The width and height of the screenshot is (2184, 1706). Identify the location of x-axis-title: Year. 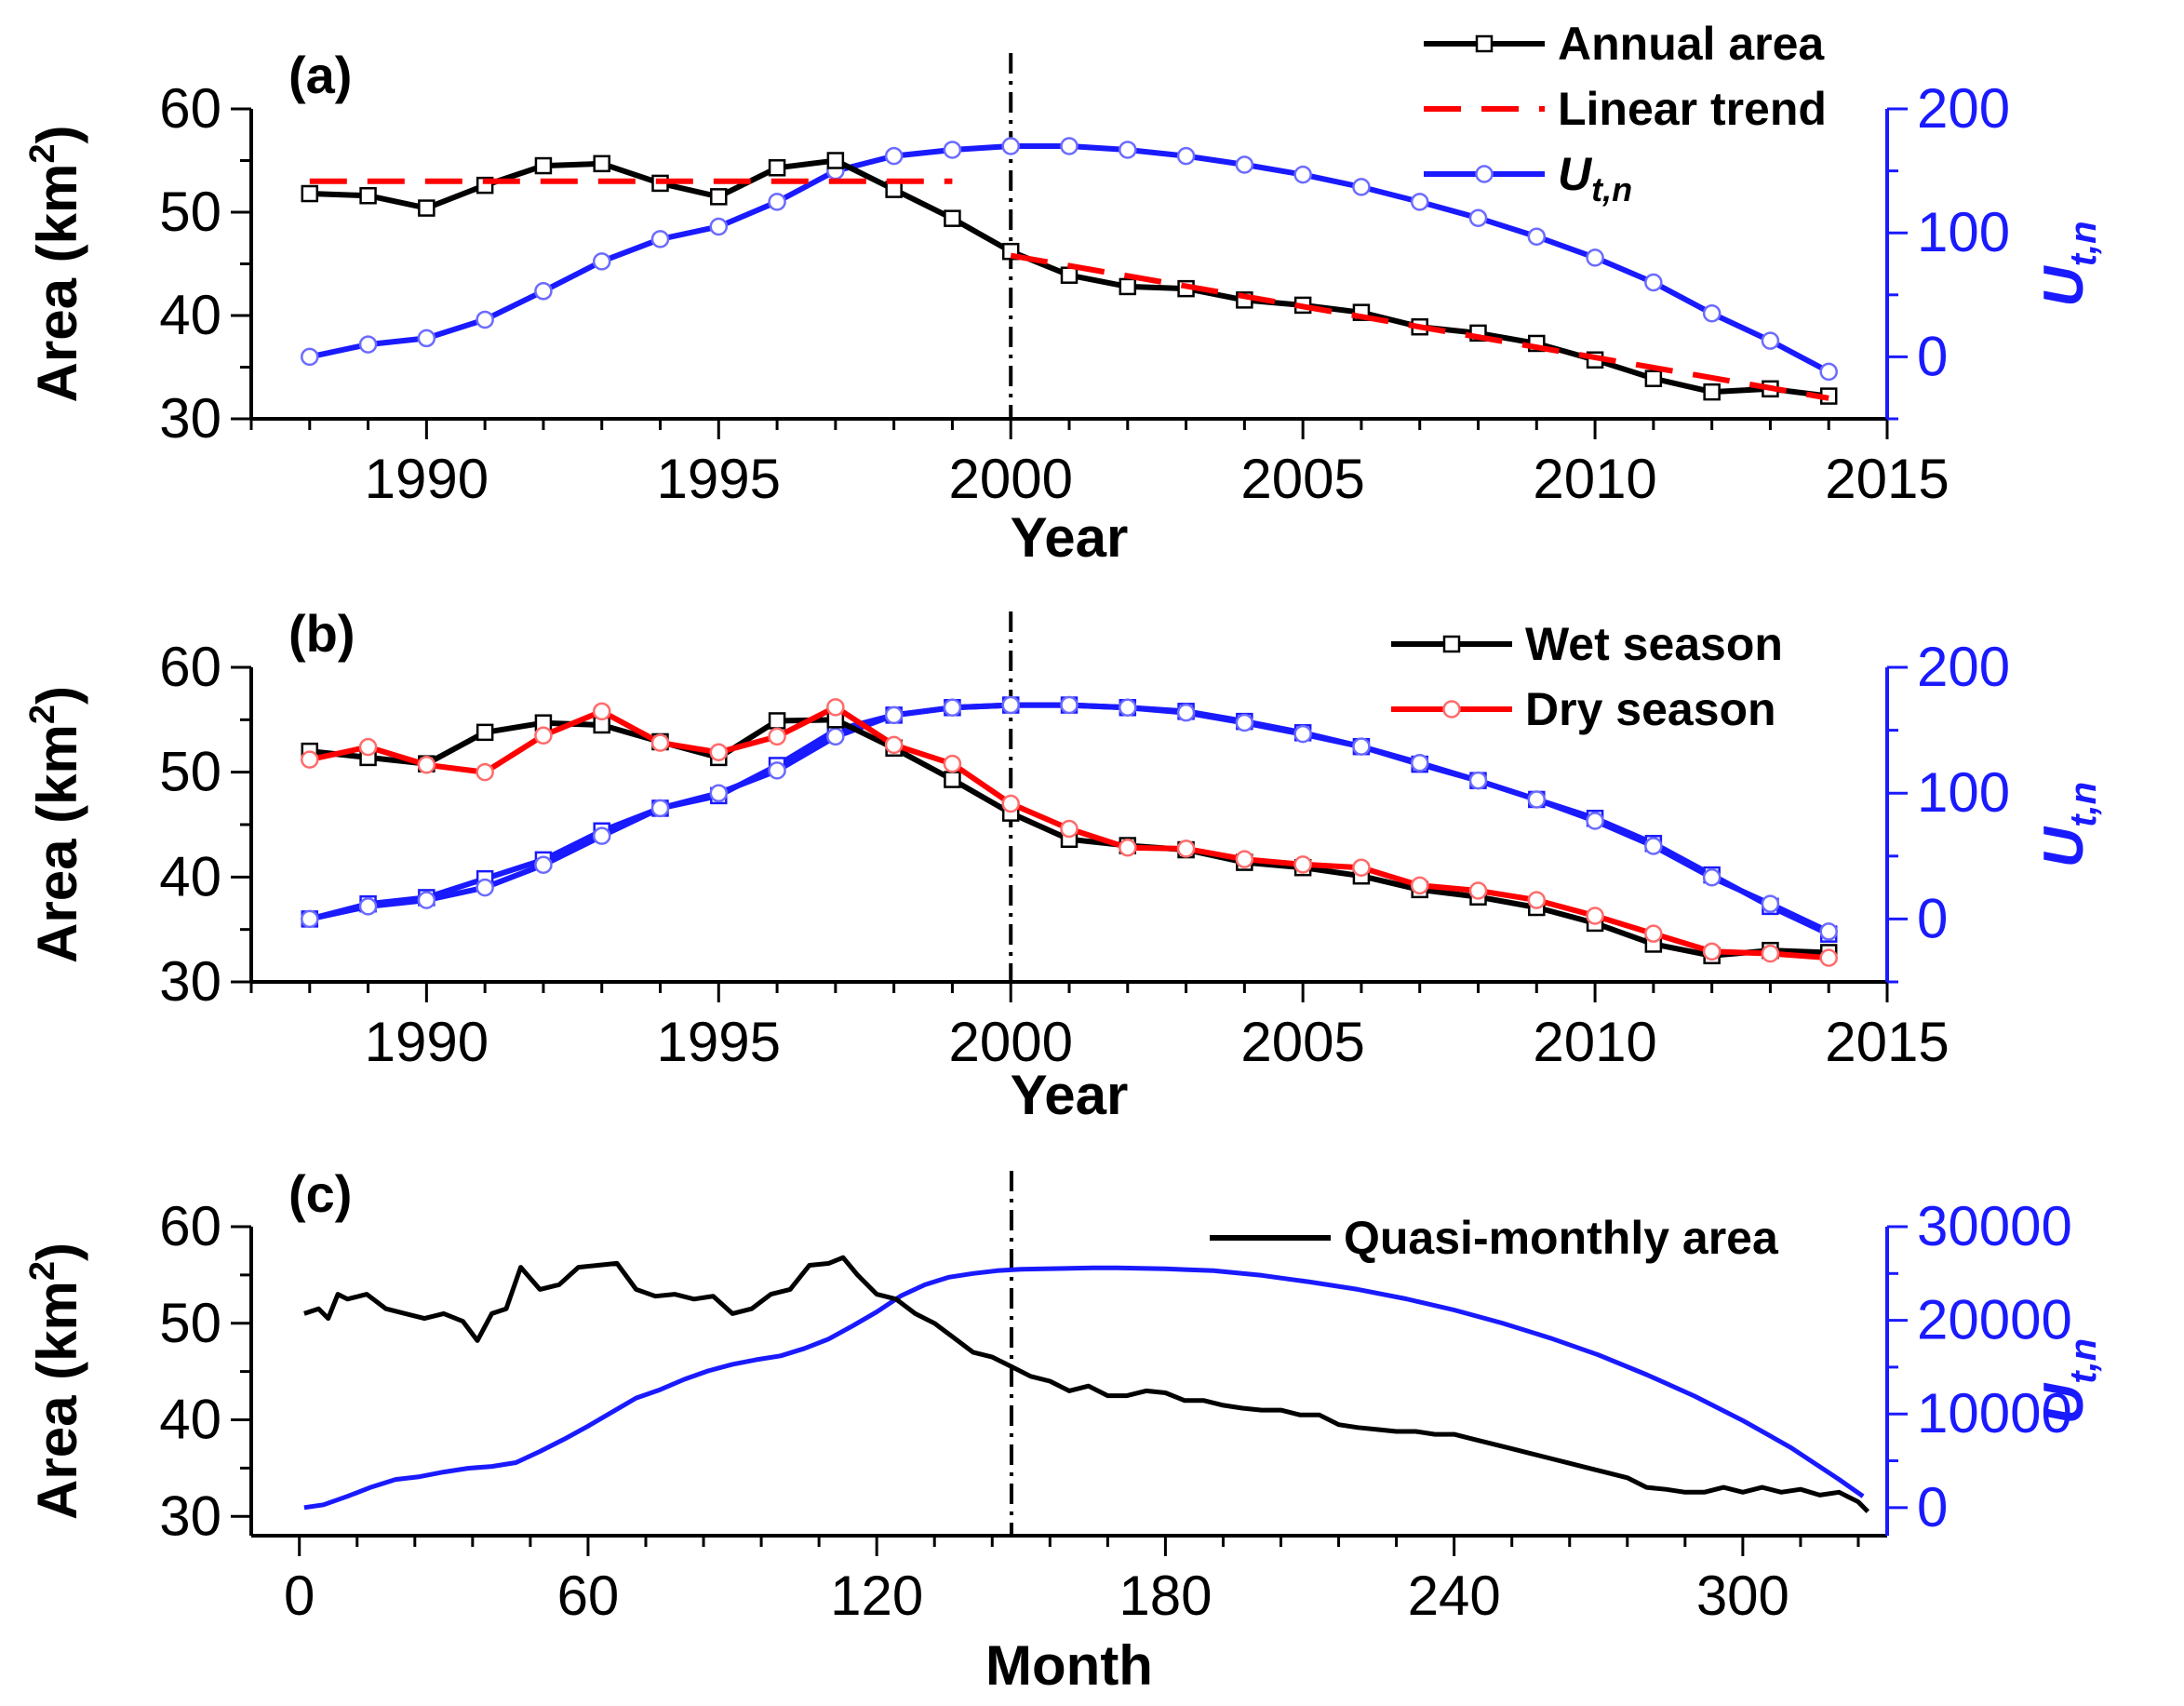
(1070, 1095).